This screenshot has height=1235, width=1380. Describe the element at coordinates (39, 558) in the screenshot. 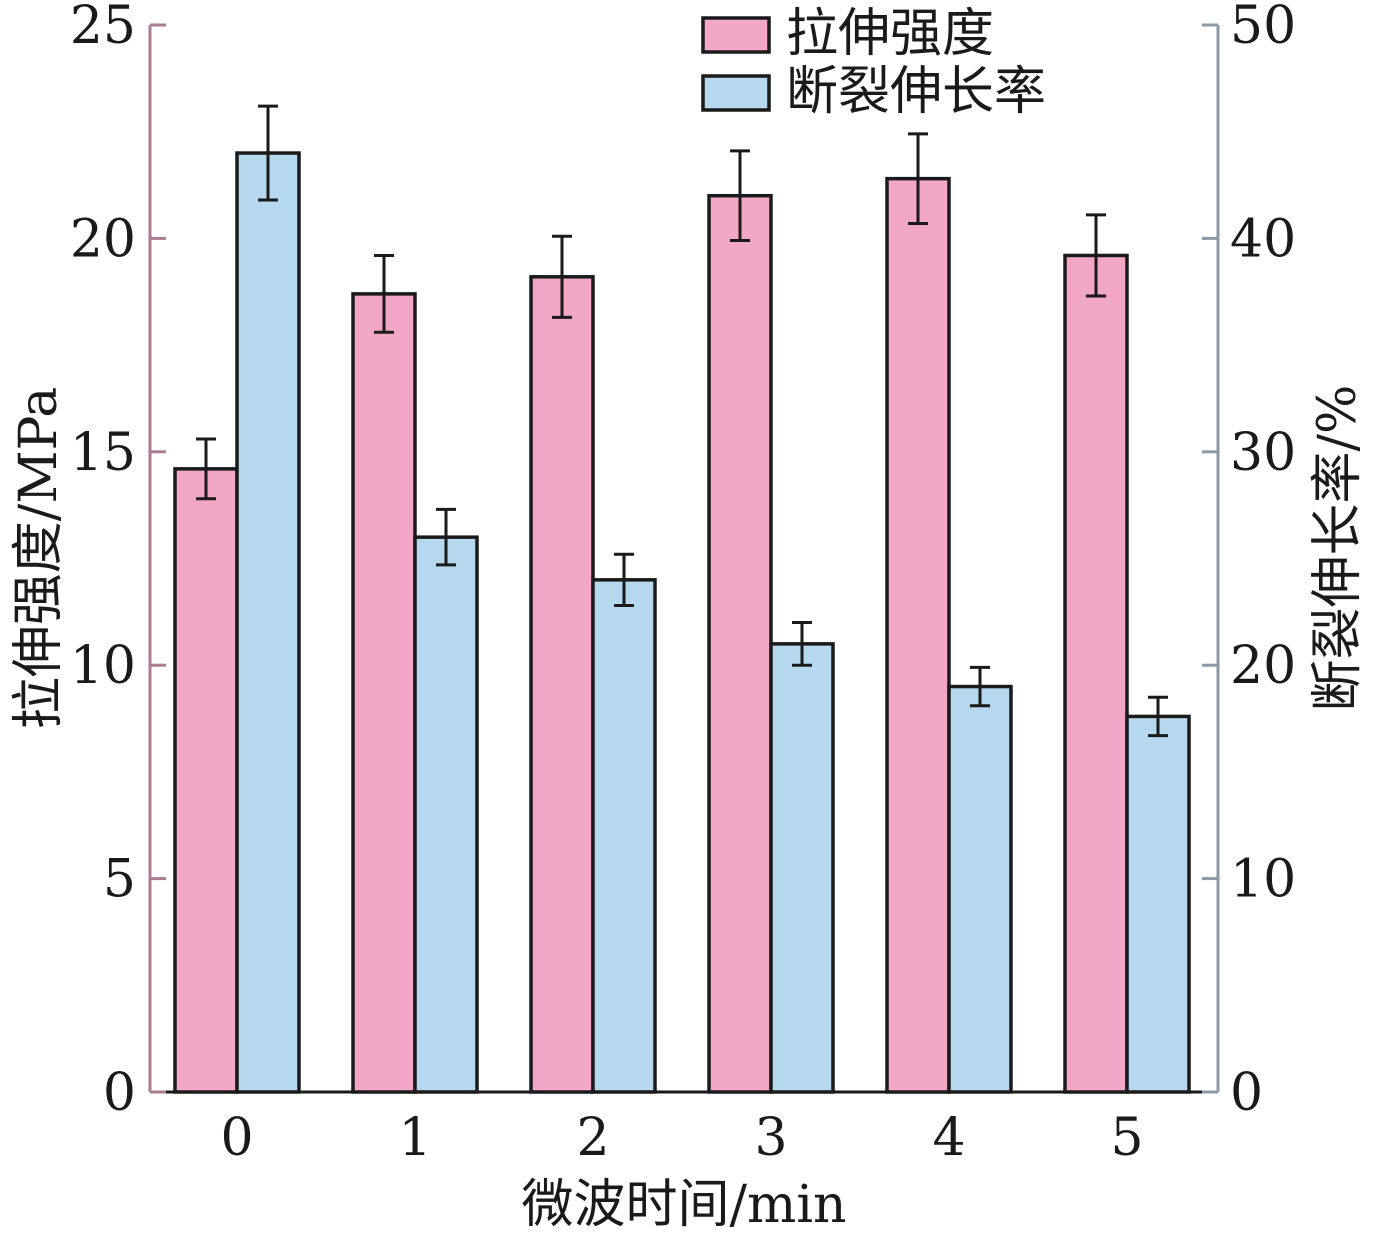

I see `left-y-axis-label: 拉伸强度/MPa` at that location.